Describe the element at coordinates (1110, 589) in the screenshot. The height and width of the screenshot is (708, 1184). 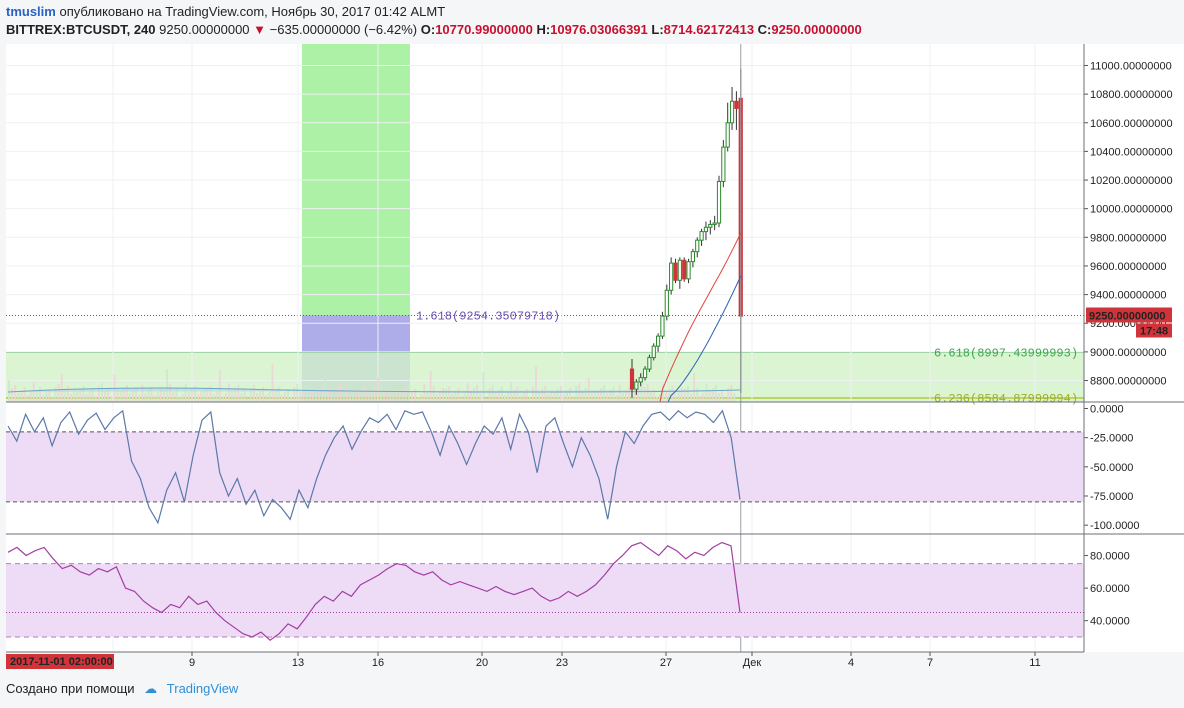
I see `rsi-tick-label: 60.0000` at that location.